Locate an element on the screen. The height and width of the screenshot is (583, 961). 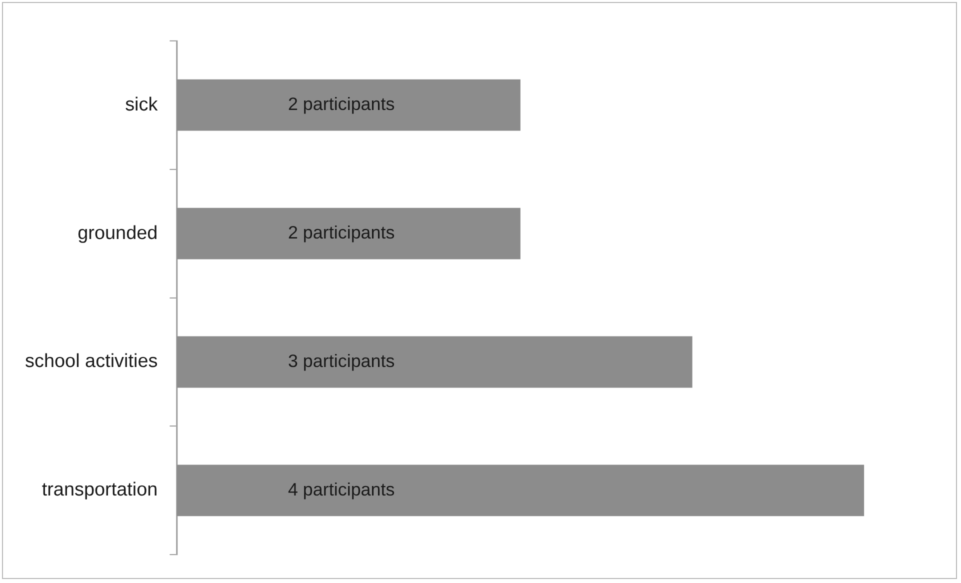
y-tick-label: school activities is located at coordinates (91, 361).